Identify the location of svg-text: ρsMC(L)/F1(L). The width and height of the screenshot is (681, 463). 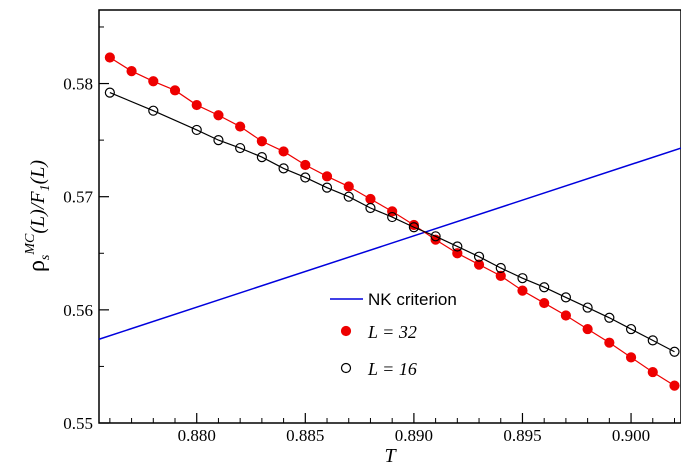
(38, 216).